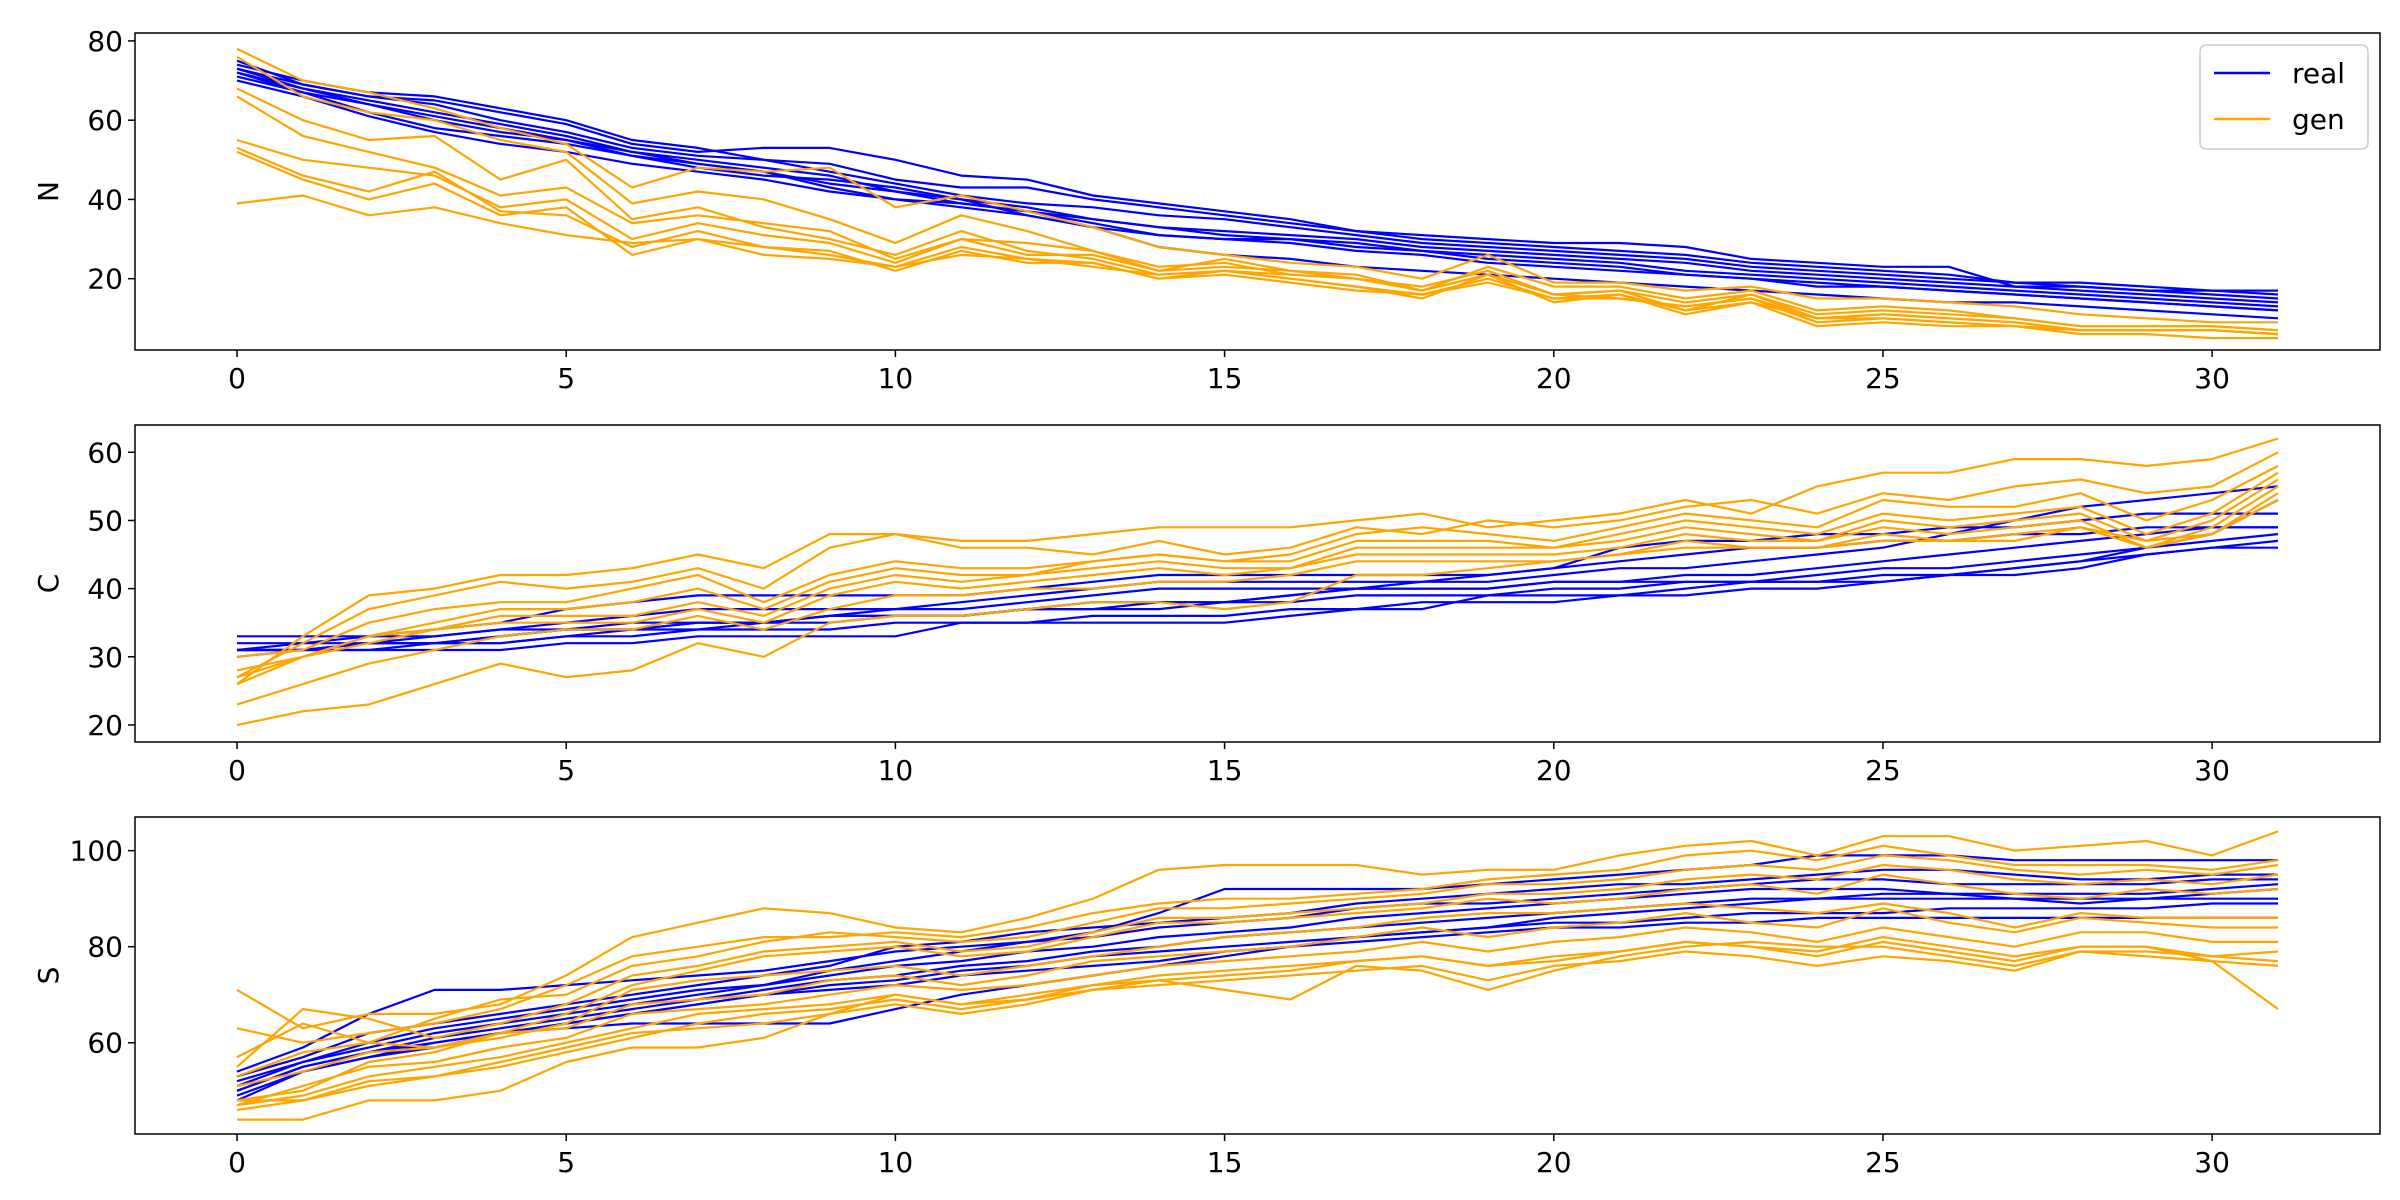 This screenshot has width=2400, height=1200. I want to click on s-y-tick-label: 80, so click(105, 947).